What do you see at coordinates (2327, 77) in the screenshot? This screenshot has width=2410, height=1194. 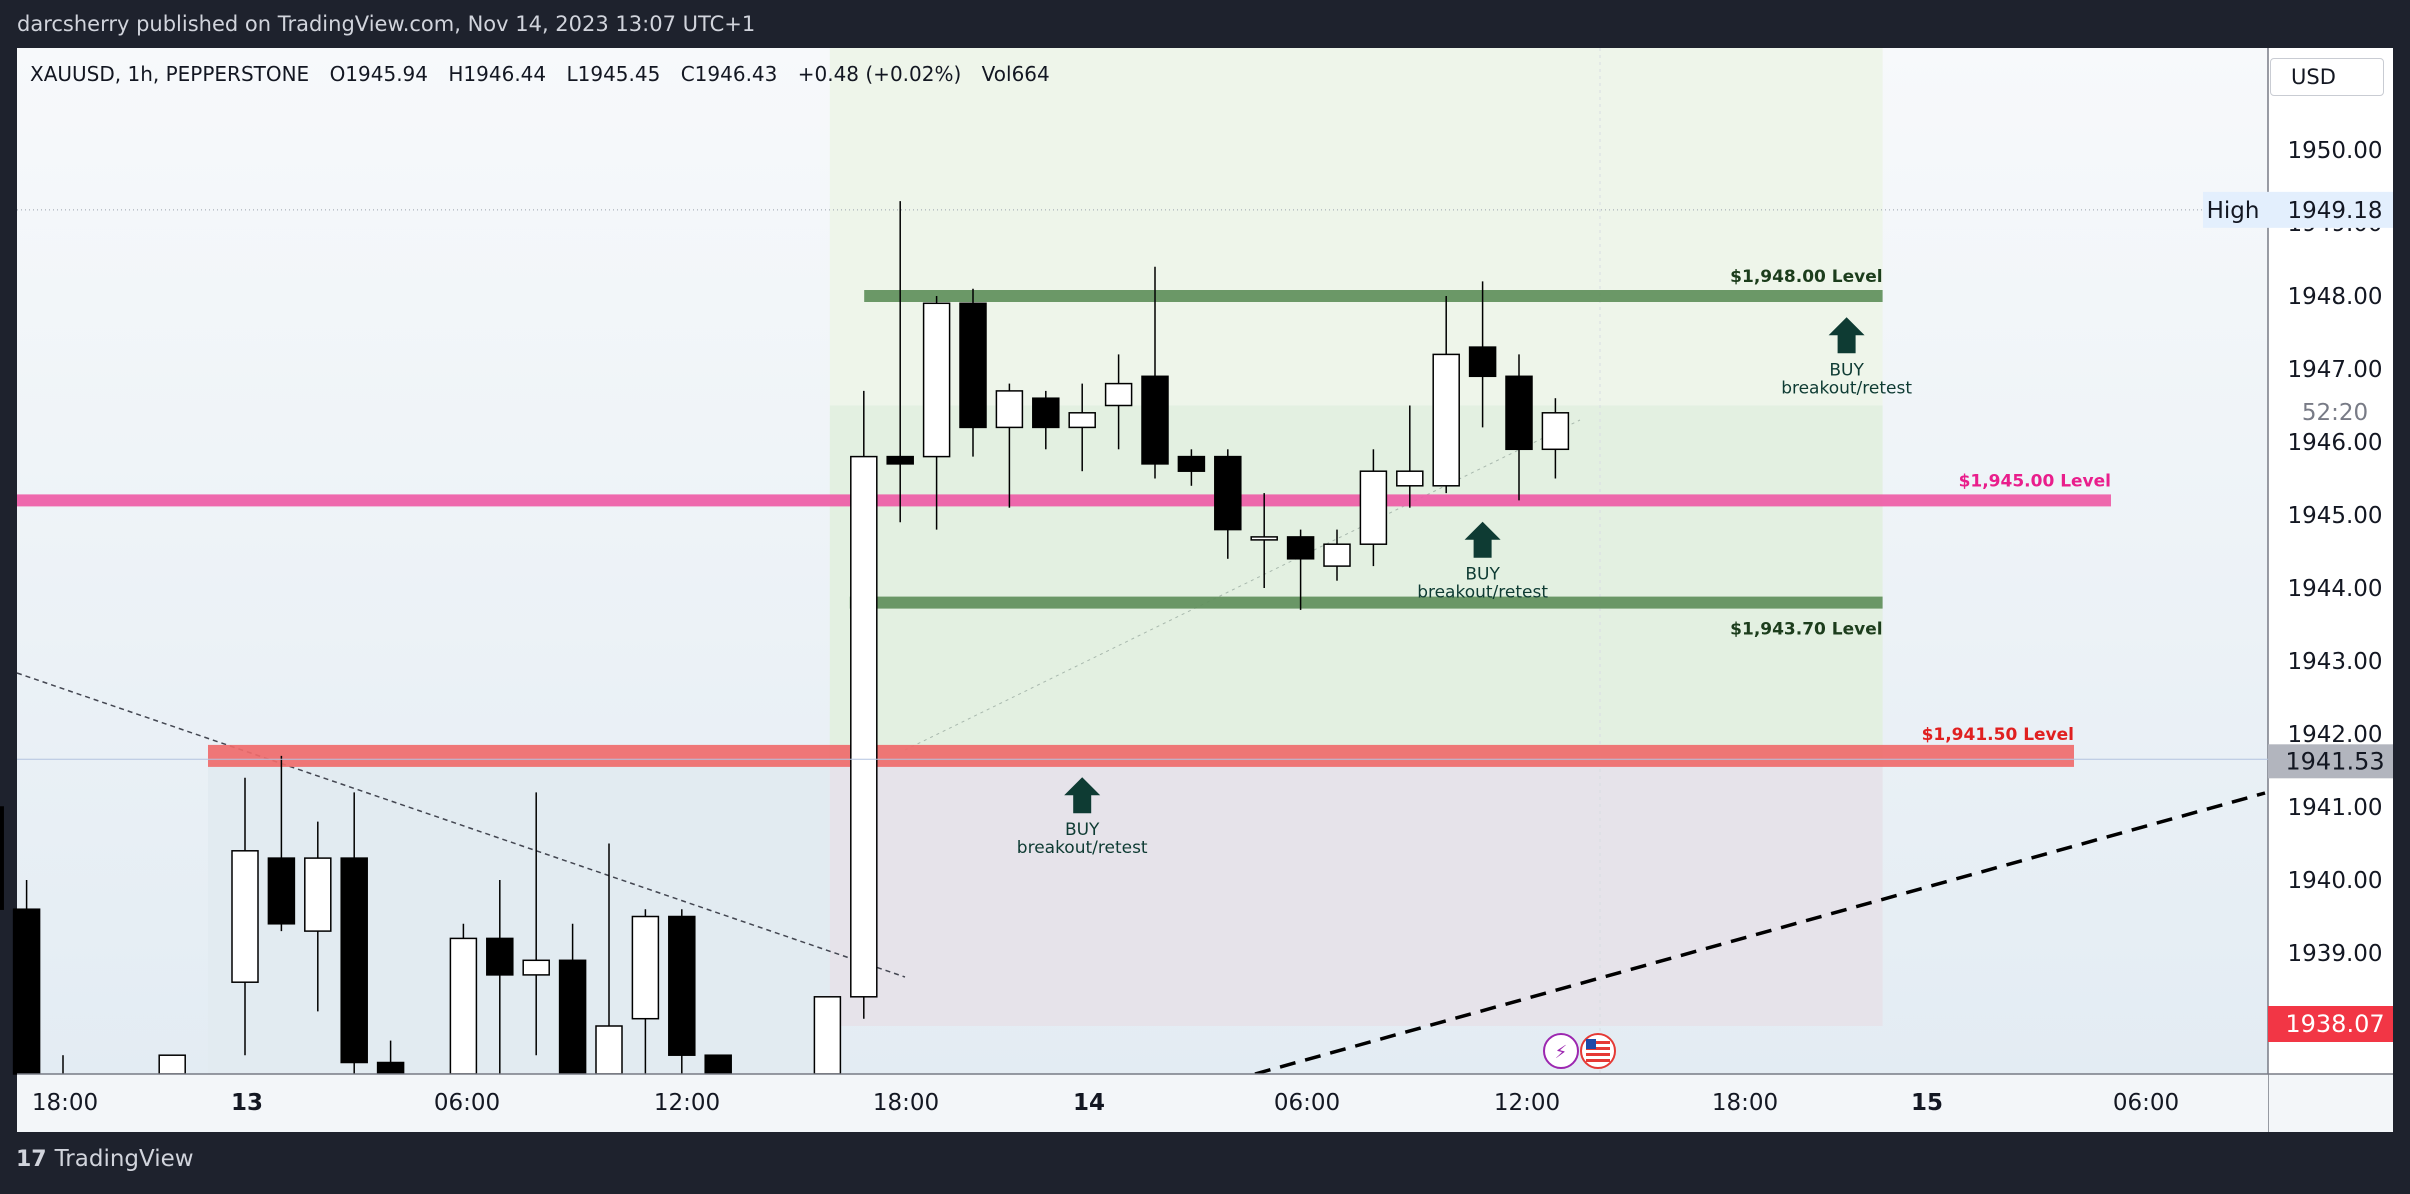 I see `currency-selector: USD` at bounding box center [2327, 77].